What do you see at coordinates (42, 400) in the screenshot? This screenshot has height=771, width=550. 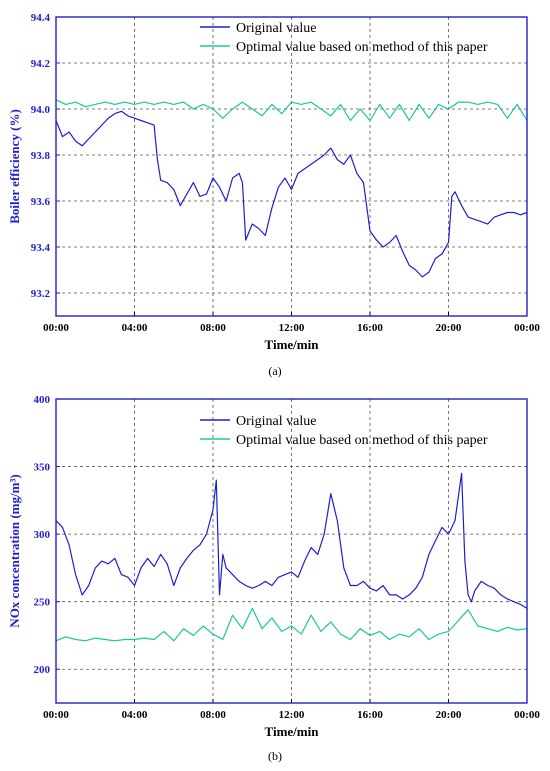 I see `y-tick-label: 400` at bounding box center [42, 400].